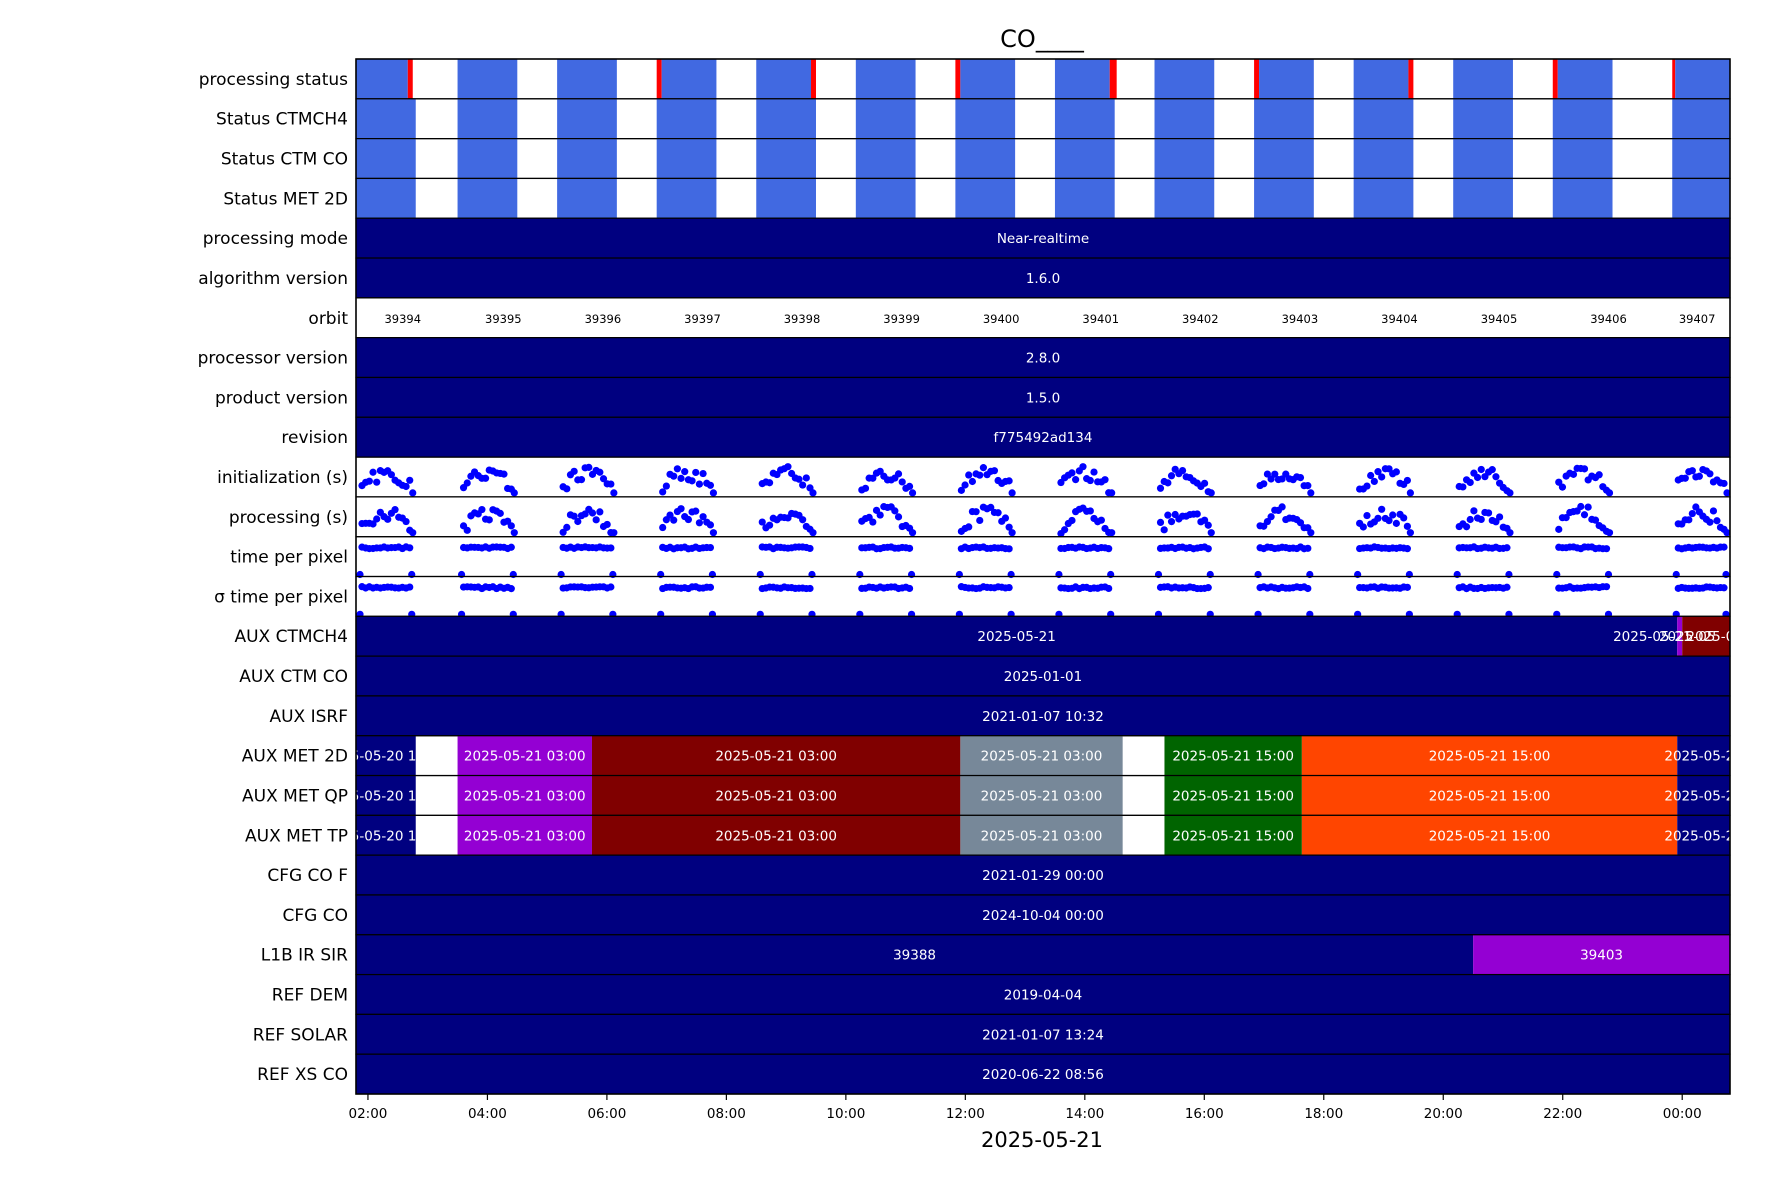 This screenshot has width=1771, height=1181. What do you see at coordinates (1499, 319) in the screenshot?
I see `orbit-label: 39405` at bounding box center [1499, 319].